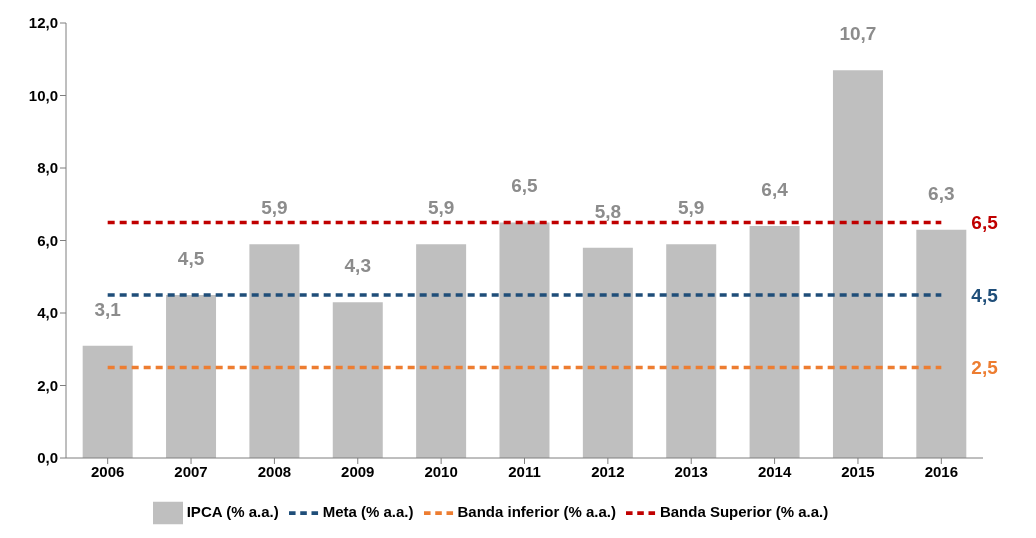 The width and height of the screenshot is (1036, 538). I want to click on y-tick-label: 6,0, so click(47, 240).